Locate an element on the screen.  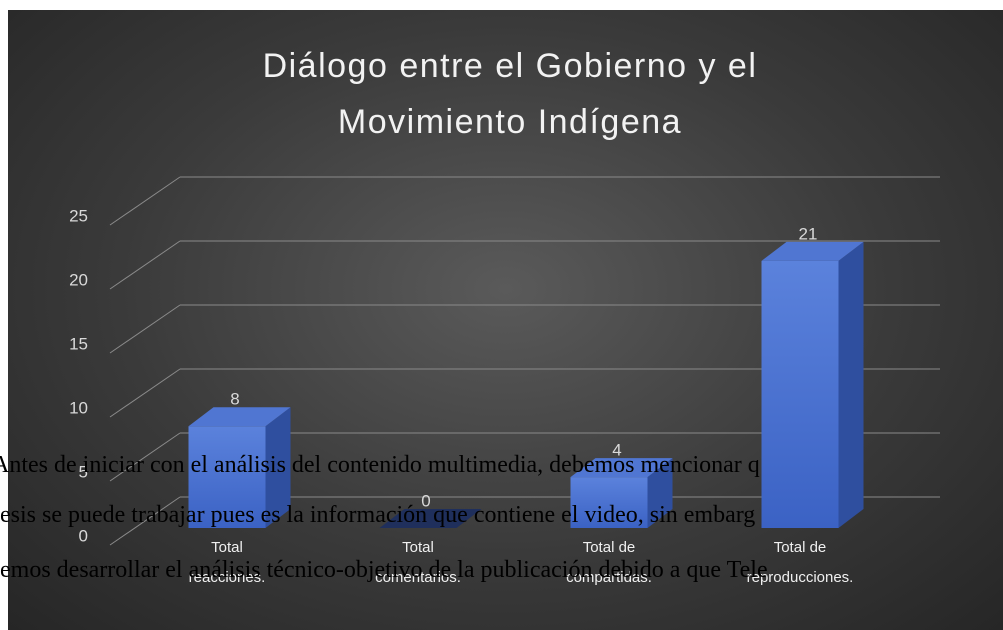
data-label: 8 is located at coordinates (234, 399).